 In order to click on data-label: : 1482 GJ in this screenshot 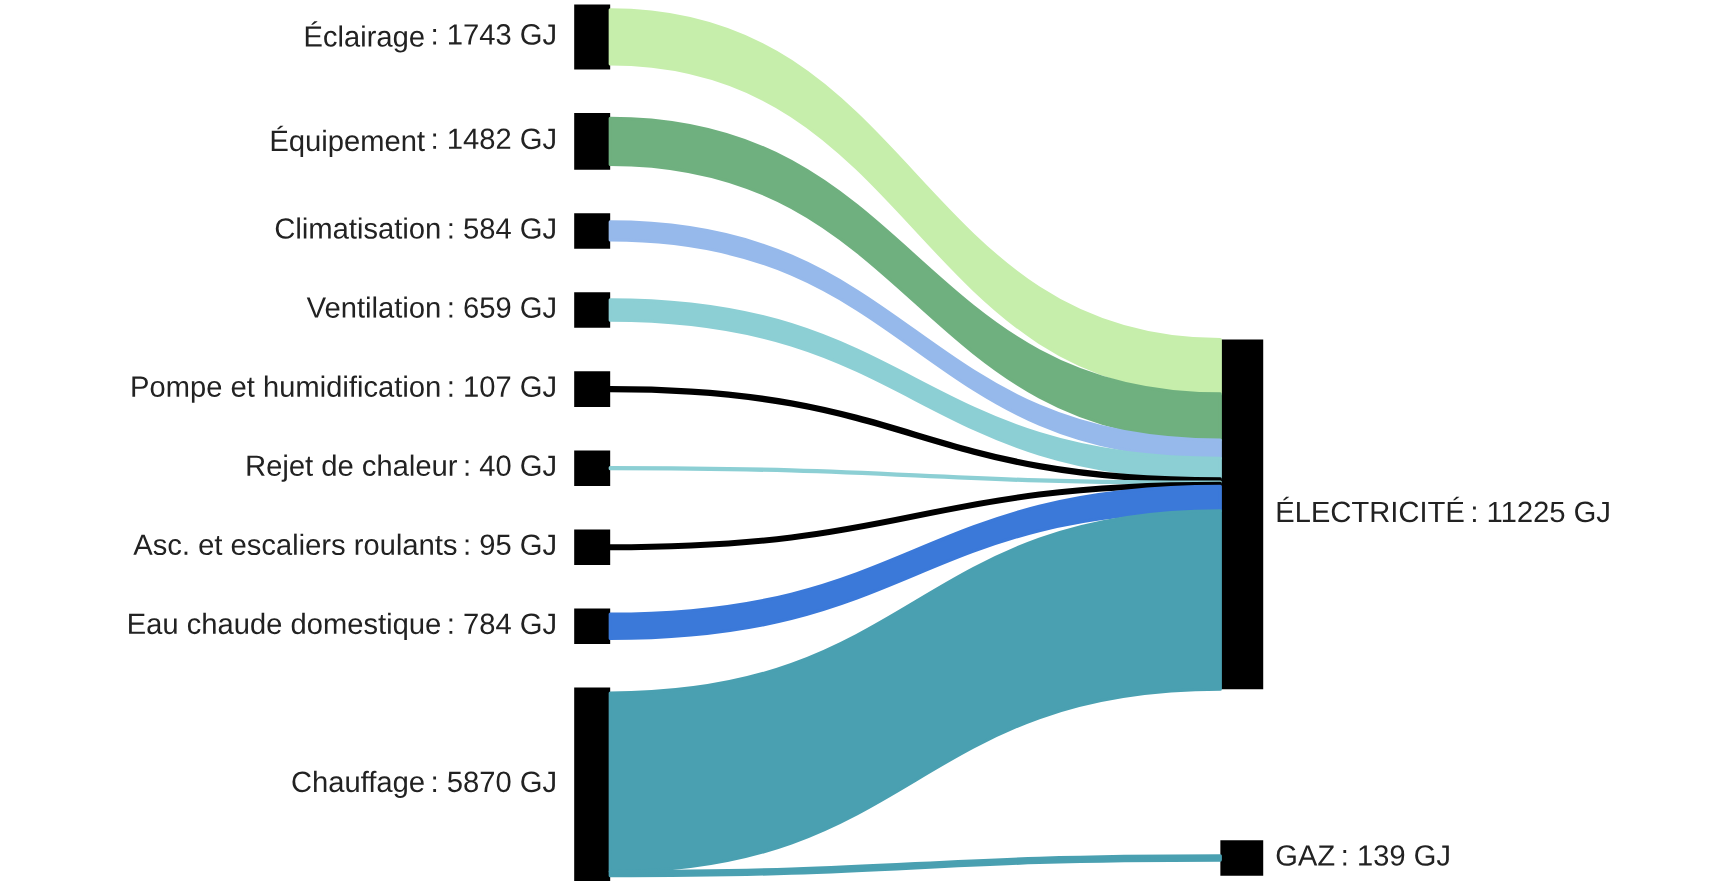, I will do `click(494, 139)`.